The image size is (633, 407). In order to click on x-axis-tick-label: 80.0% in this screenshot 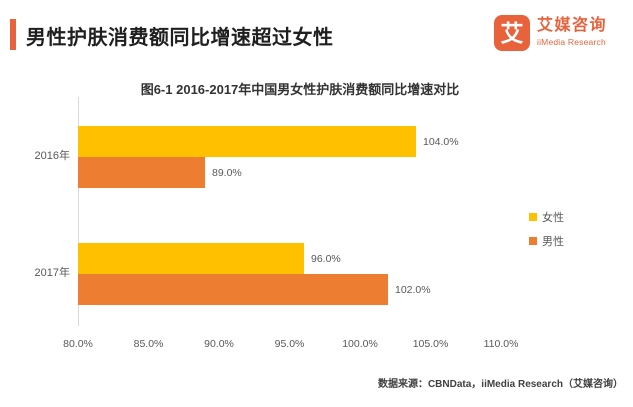, I will do `click(78, 344)`.